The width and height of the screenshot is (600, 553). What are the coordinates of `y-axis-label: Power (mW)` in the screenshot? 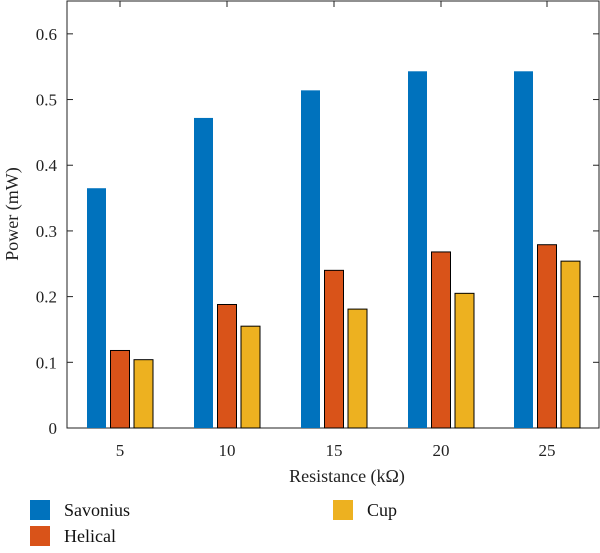 It's located at (12, 213).